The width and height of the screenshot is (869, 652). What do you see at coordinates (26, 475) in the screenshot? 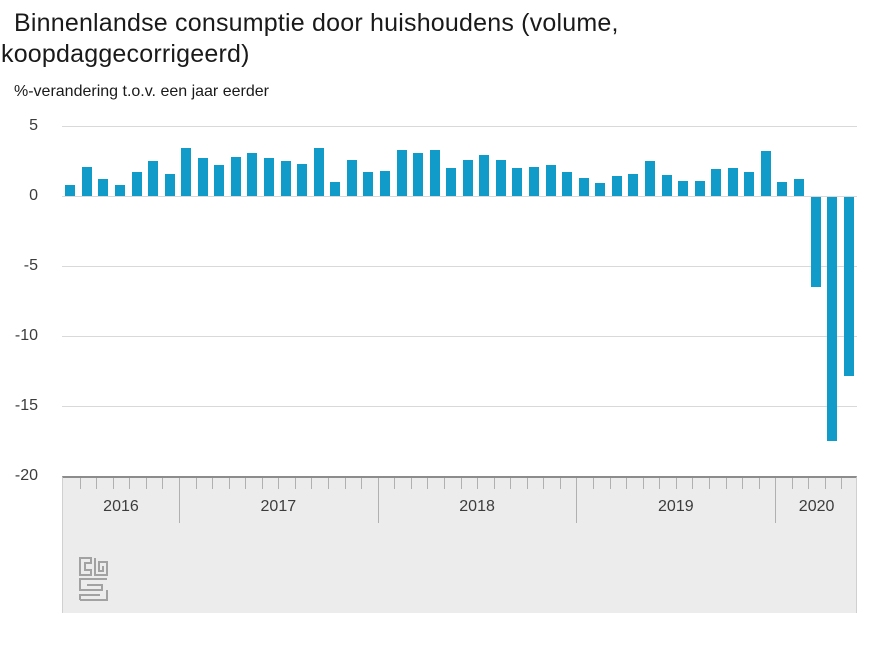
I see `y-axis-tick-label: -20` at bounding box center [26, 475].